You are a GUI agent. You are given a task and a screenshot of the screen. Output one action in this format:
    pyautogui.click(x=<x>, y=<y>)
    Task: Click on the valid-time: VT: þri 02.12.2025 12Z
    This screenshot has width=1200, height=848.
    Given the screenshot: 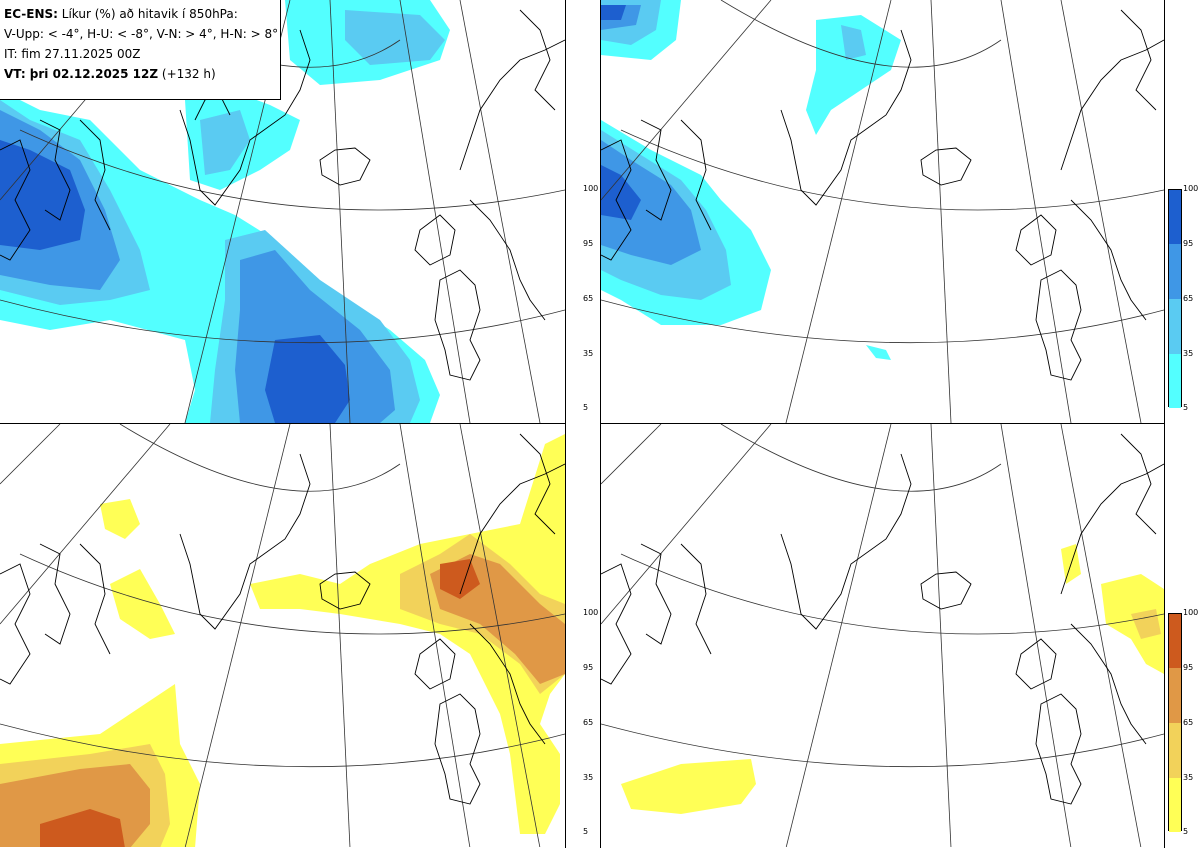 What is the action you would take?
    pyautogui.click(x=81, y=74)
    